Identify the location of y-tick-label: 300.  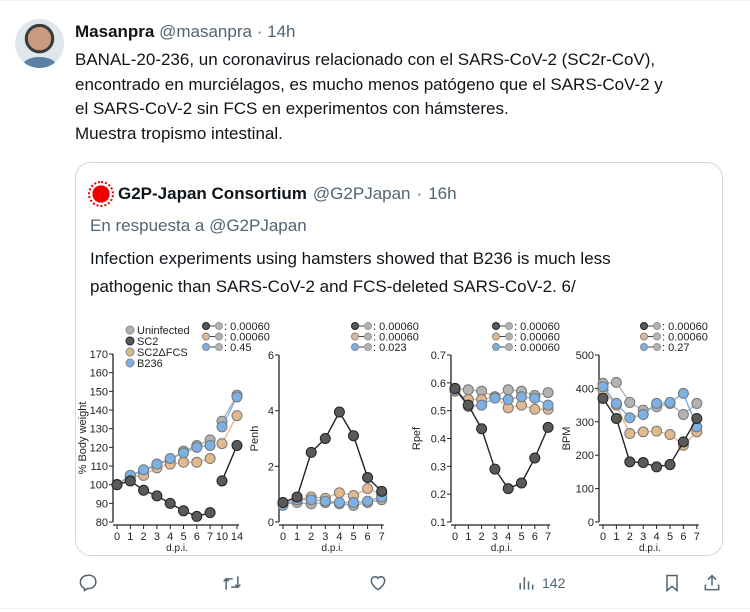
(585, 423).